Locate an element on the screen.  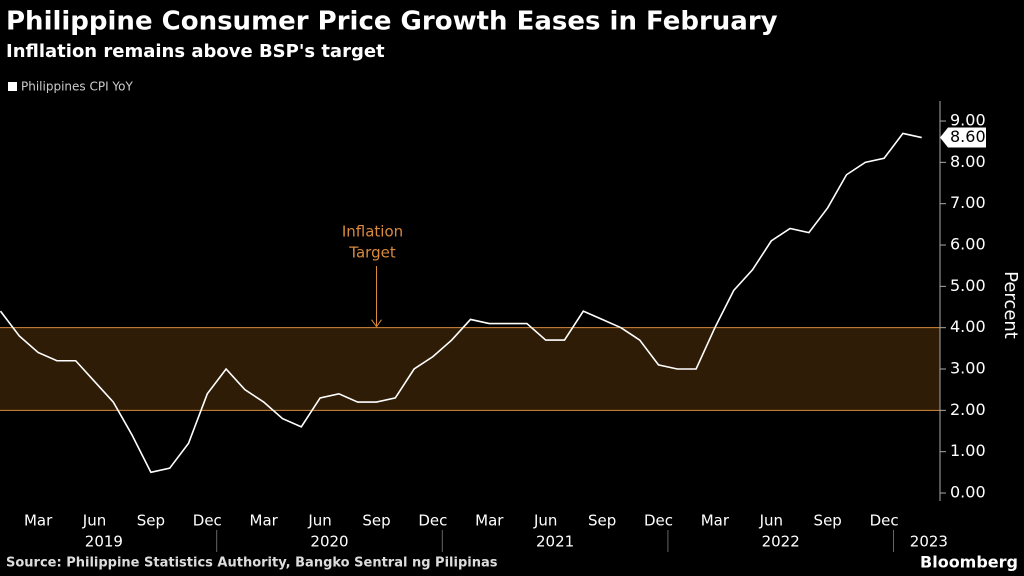
legend-swatch is located at coordinates (12, 86).